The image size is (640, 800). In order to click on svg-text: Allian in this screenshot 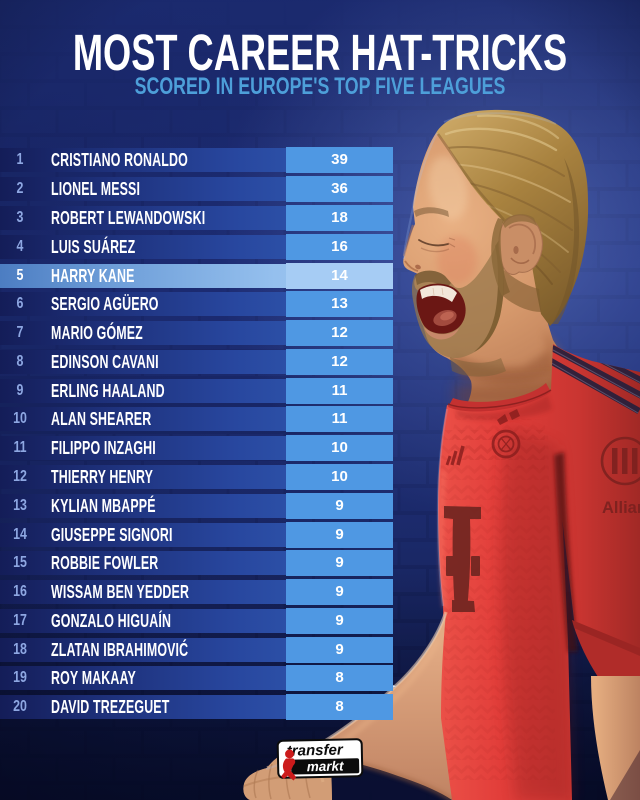, I will do `click(621, 508)`.